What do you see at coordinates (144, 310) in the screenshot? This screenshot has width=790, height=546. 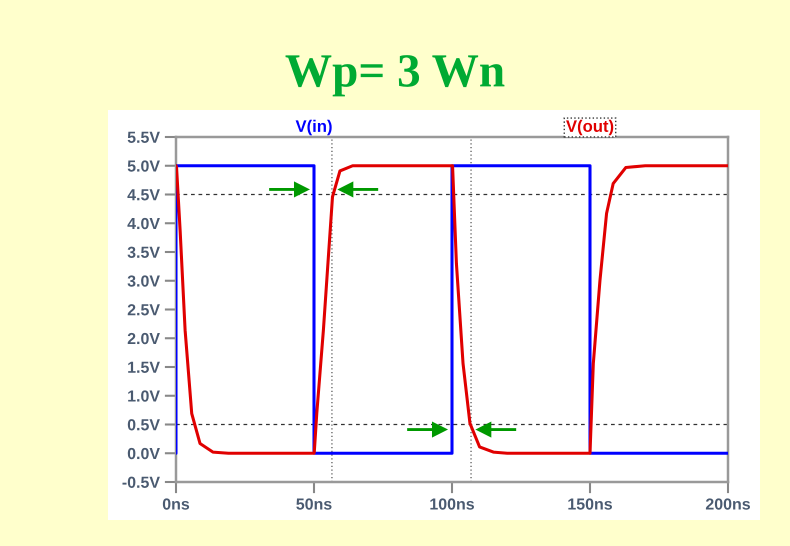 I see `y-tick-label: 2.5V` at bounding box center [144, 310].